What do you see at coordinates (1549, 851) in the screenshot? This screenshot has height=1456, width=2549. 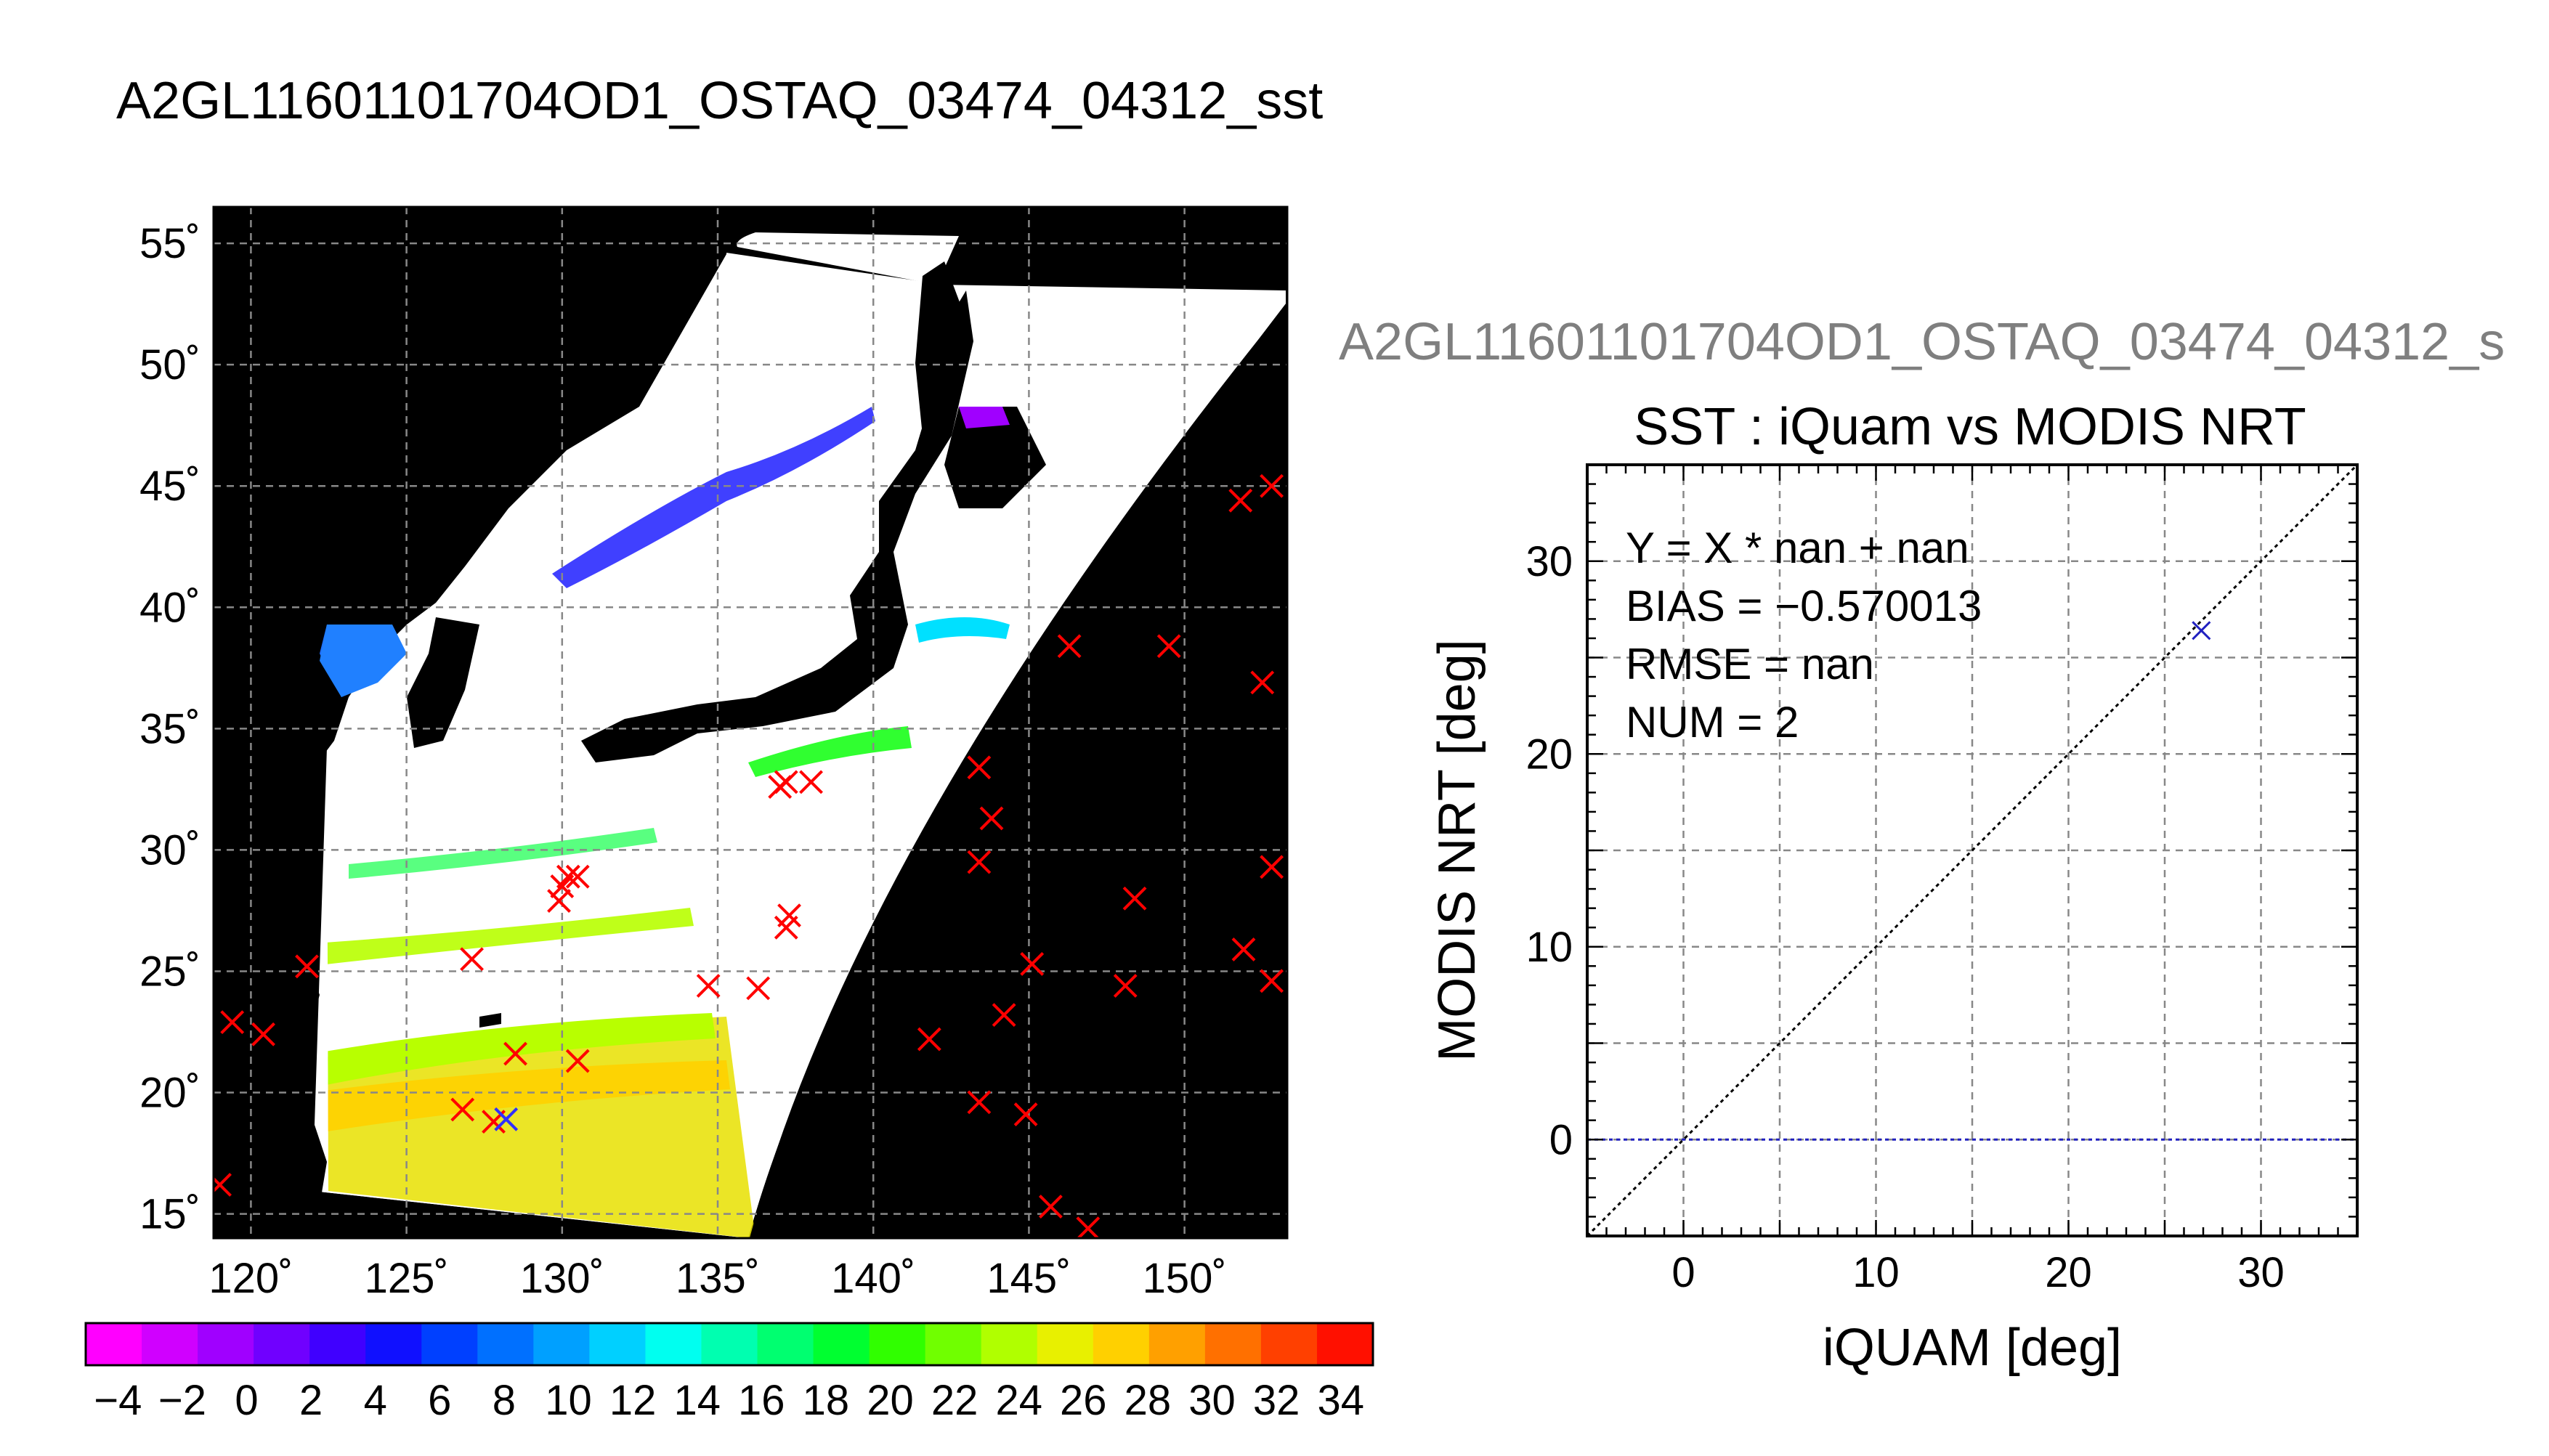 I see `scatter-y-tick-labels: 0 10 20 30` at bounding box center [1549, 851].